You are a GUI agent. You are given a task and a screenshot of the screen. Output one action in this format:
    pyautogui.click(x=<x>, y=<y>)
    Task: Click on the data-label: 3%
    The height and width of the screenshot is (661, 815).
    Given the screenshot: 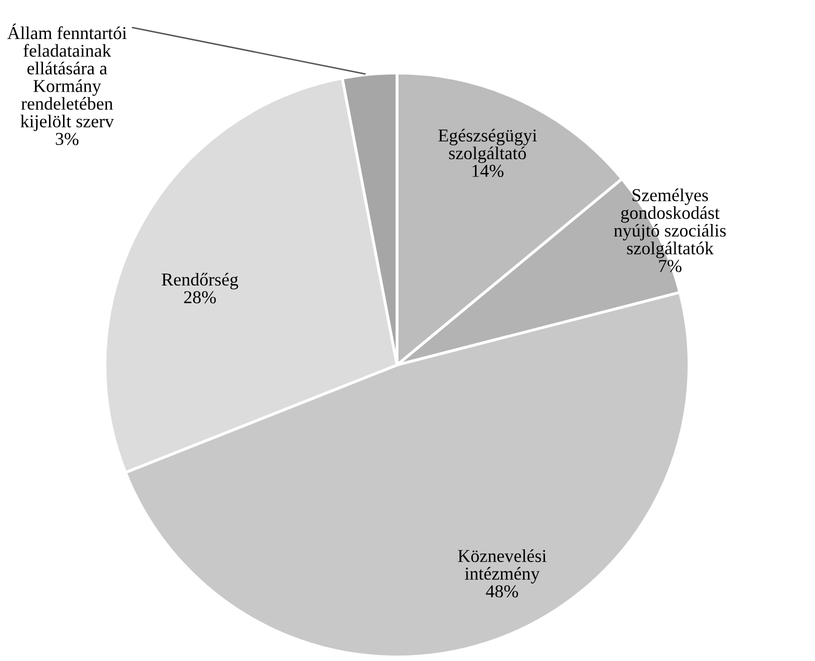 What is the action you would take?
    pyautogui.click(x=67, y=139)
    